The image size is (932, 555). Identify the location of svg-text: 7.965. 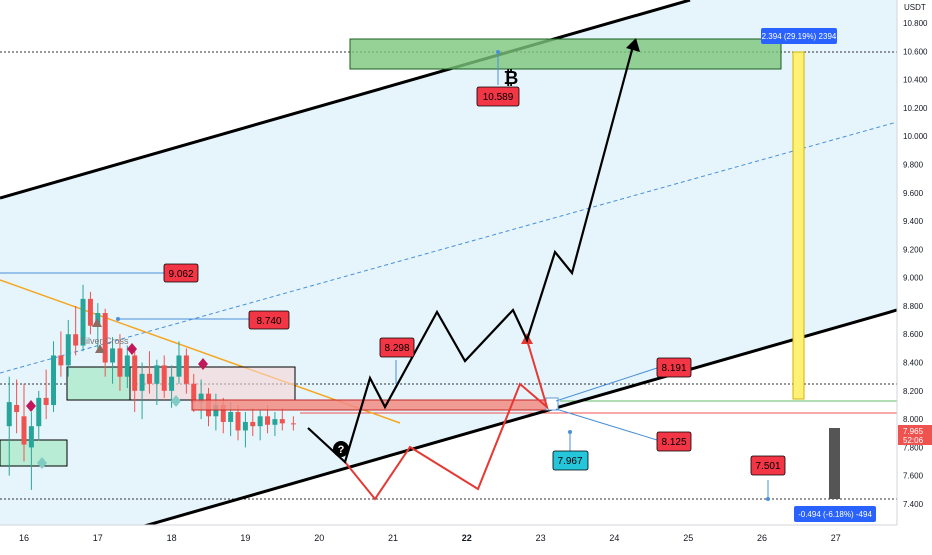
(913, 431).